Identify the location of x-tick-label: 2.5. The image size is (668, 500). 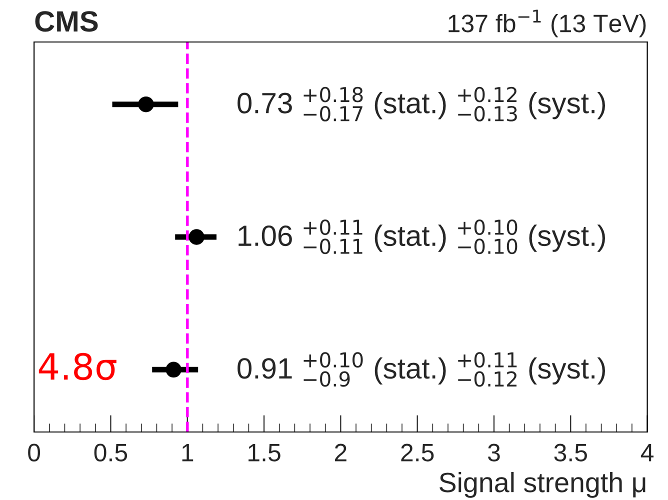
(417, 453).